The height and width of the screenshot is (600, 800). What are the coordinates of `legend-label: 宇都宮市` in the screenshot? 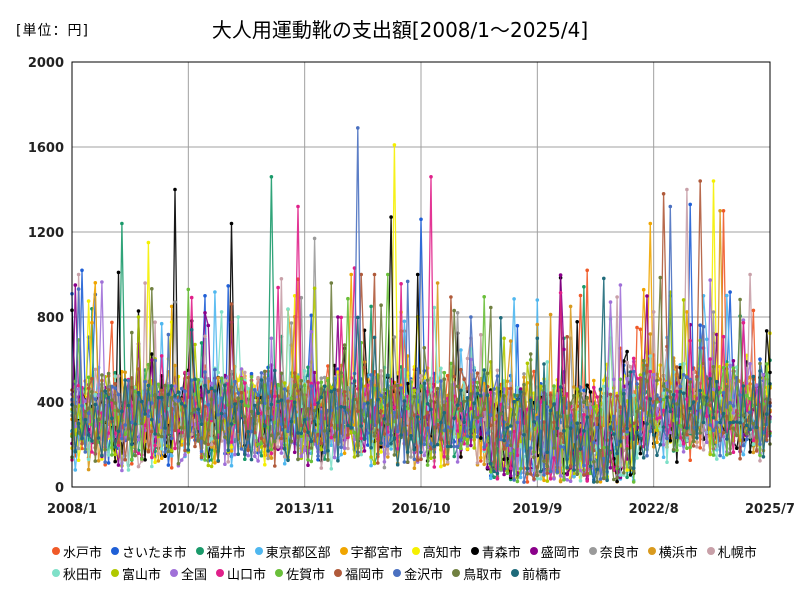 It's located at (376, 553).